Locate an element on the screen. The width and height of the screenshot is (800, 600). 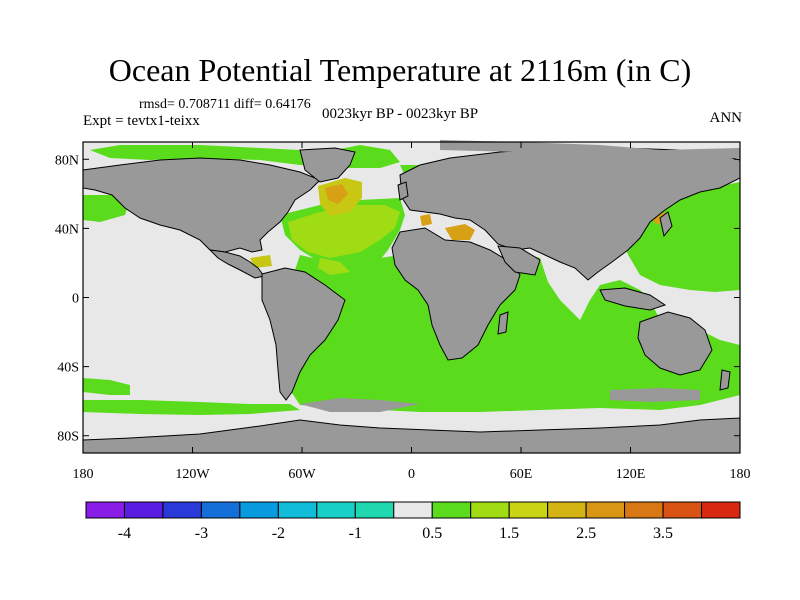
lon-tick-label: 120W is located at coordinates (192, 474).